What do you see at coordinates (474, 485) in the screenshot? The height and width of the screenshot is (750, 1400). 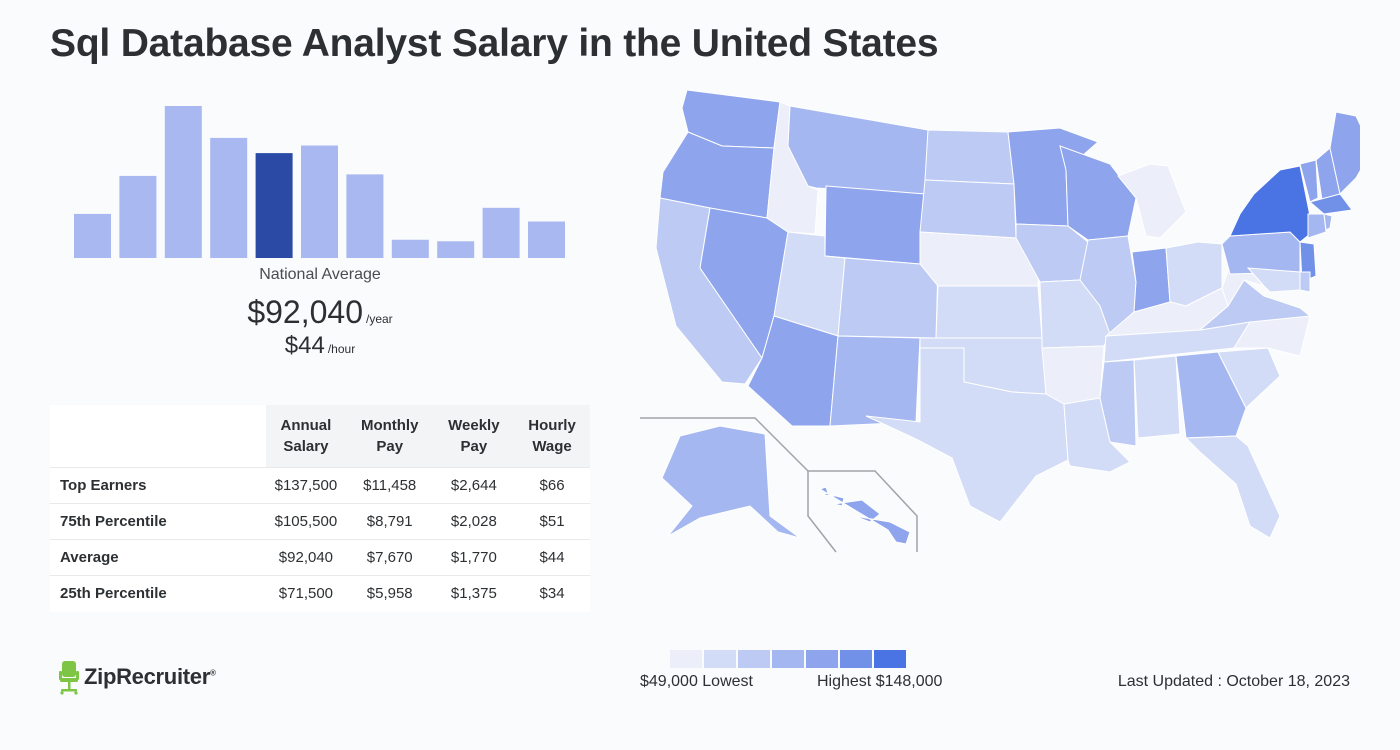 I see `weekly-value: $2,644` at bounding box center [474, 485].